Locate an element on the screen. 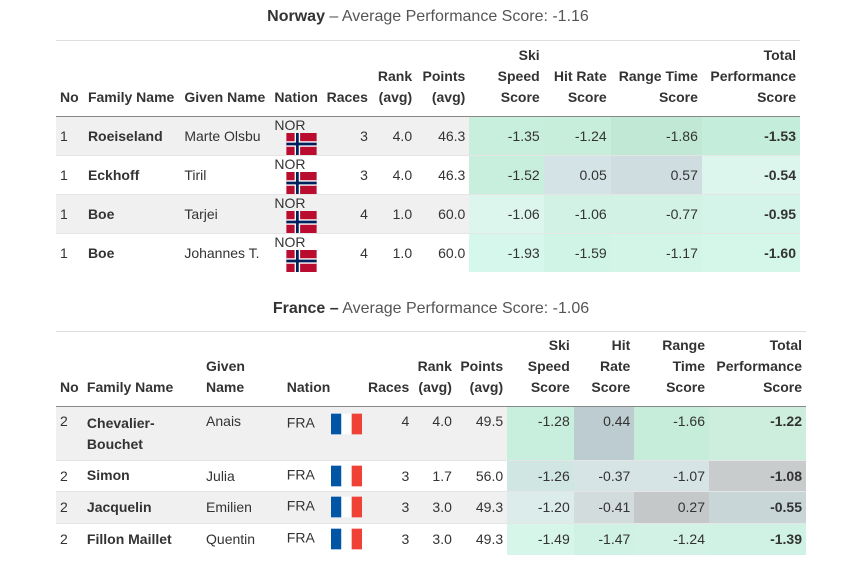 The width and height of the screenshot is (857, 567). cell-range-time: -0.77 is located at coordinates (656, 213).